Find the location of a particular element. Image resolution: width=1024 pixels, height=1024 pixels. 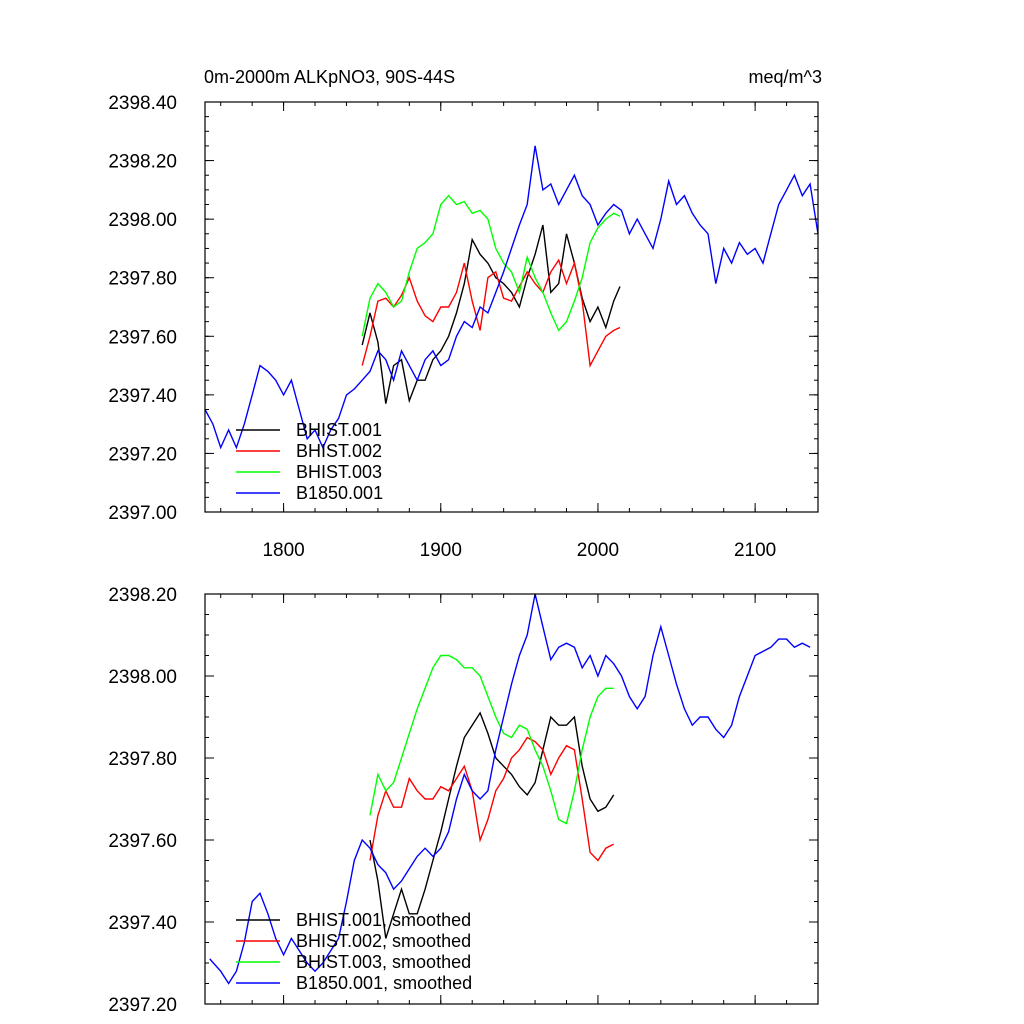

top-panel-title: 0m-2000m ALKpNO3, 90S-44S is located at coordinates (329, 77).